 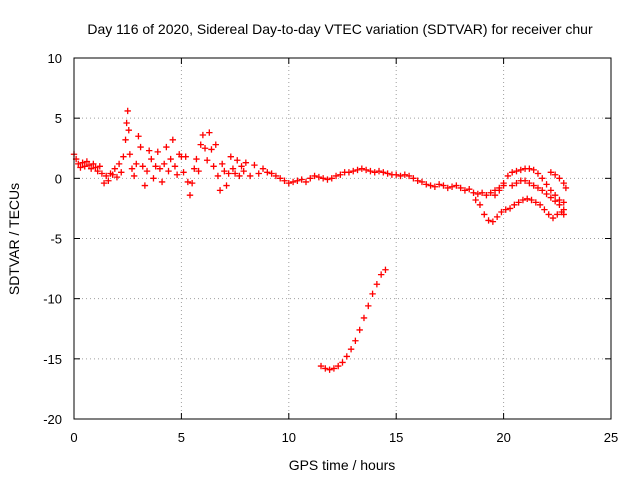 I want to click on x-tick-label: 20, so click(x=503, y=437).